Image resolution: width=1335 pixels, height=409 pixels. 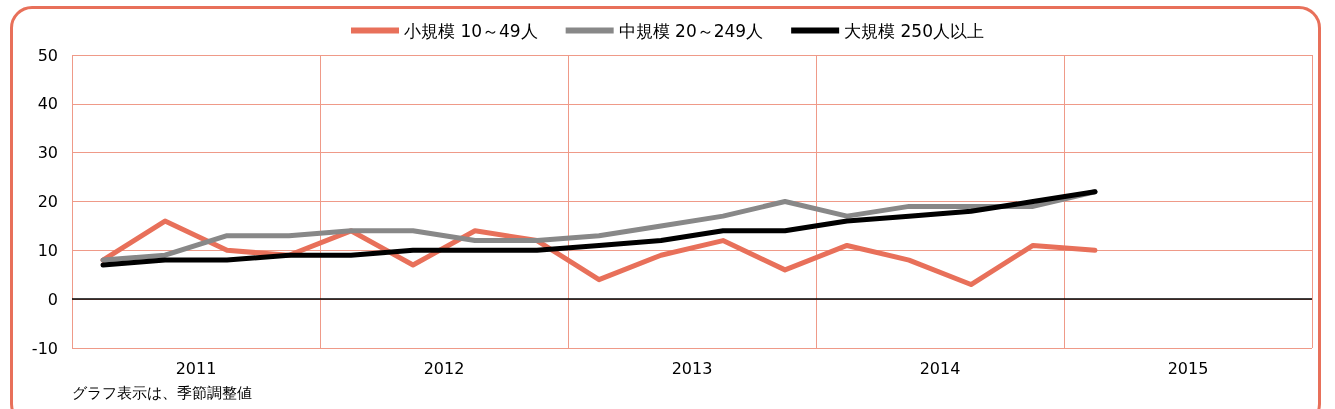 What do you see at coordinates (692, 368) in the screenshot?
I see `x-tick-label: 2013` at bounding box center [692, 368].